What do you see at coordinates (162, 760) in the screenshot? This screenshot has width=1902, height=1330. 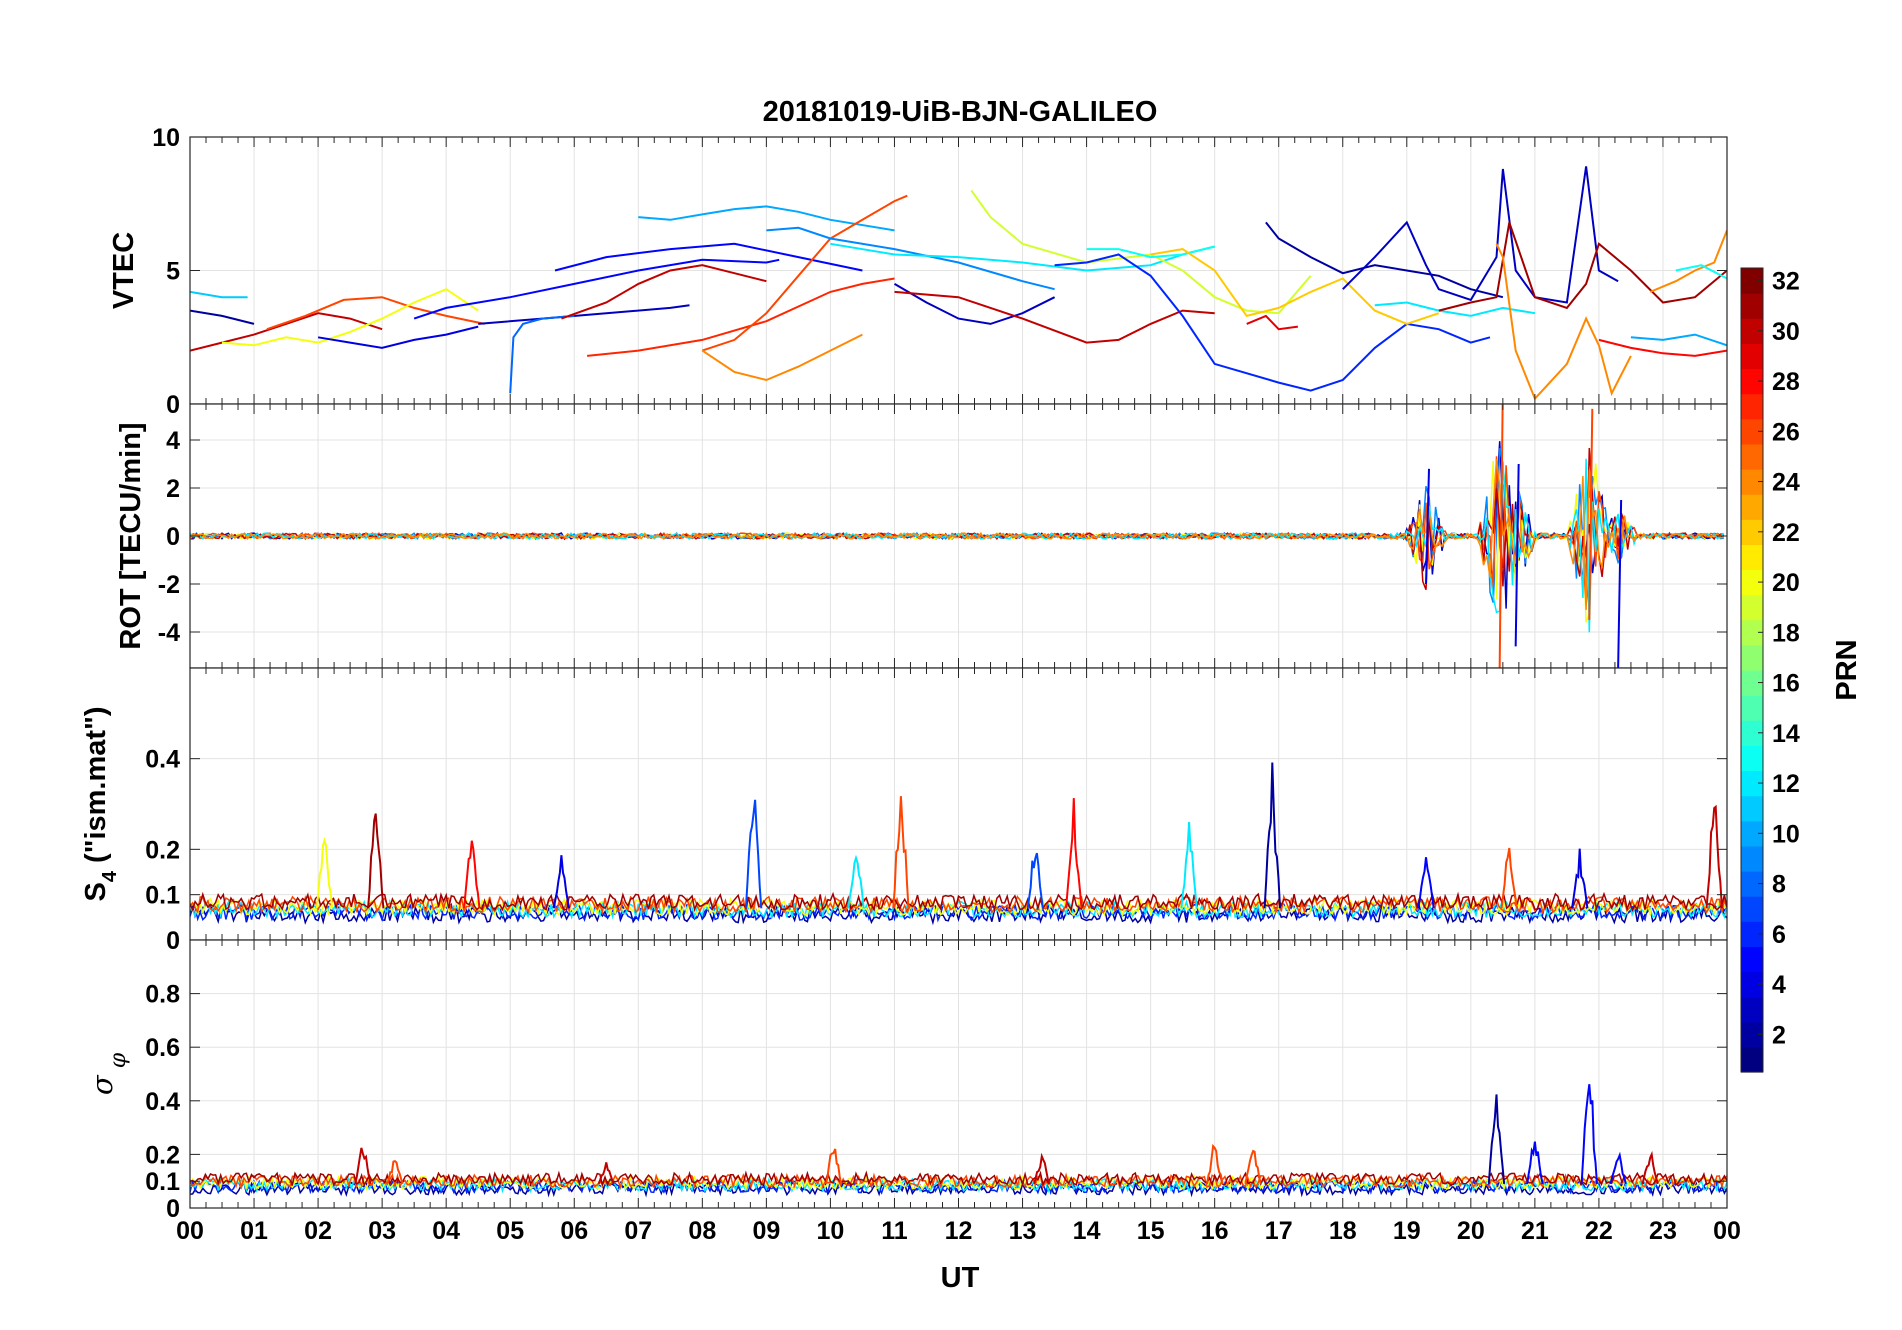 I see `y-tick-label: 0.4` at bounding box center [162, 760].